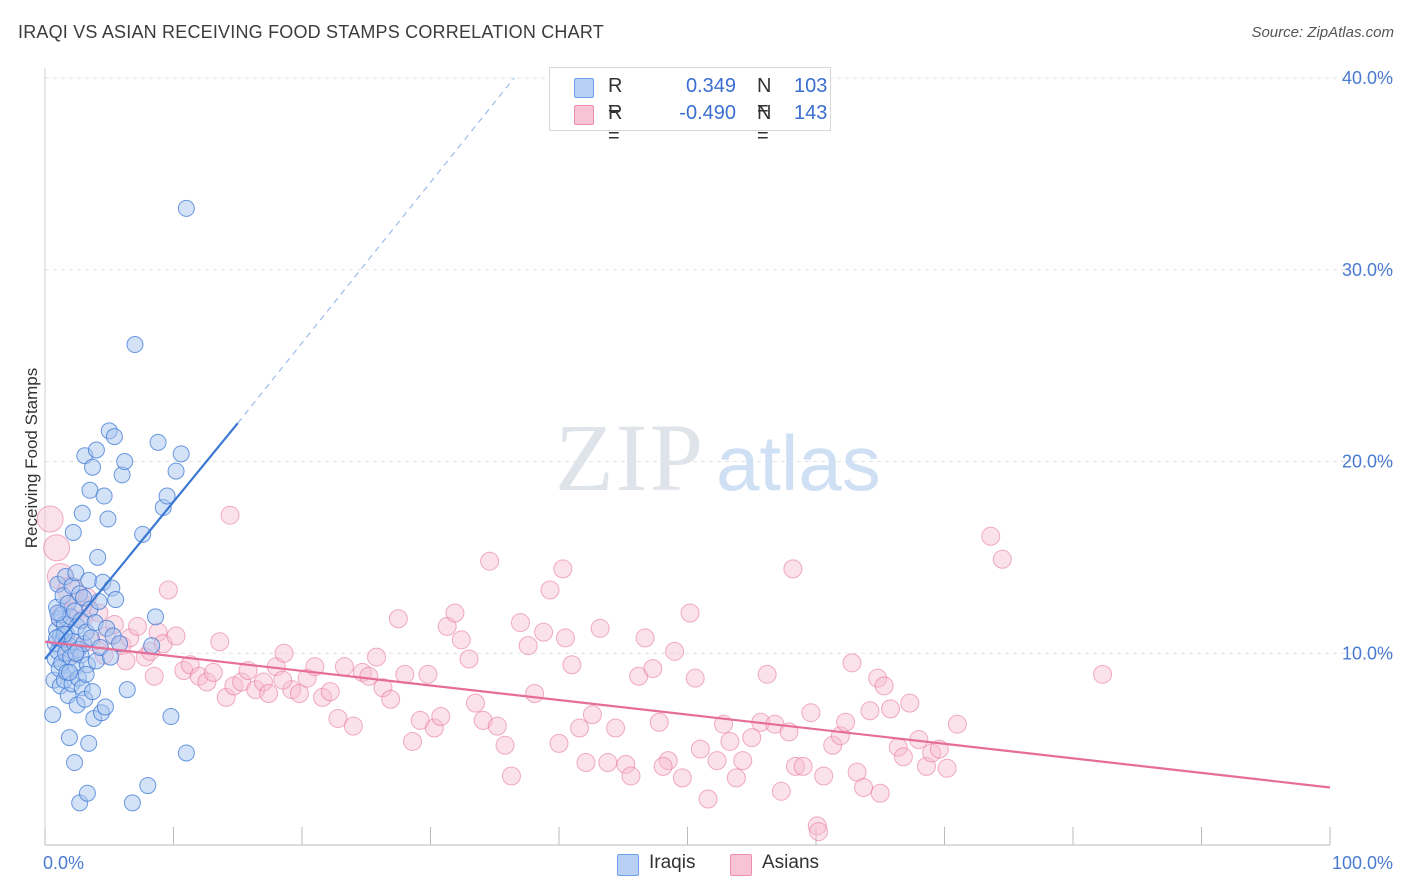 The width and height of the screenshot is (1406, 892). What do you see at coordinates (584, 88) in the screenshot?
I see `iraqis-swatch` at bounding box center [584, 88].